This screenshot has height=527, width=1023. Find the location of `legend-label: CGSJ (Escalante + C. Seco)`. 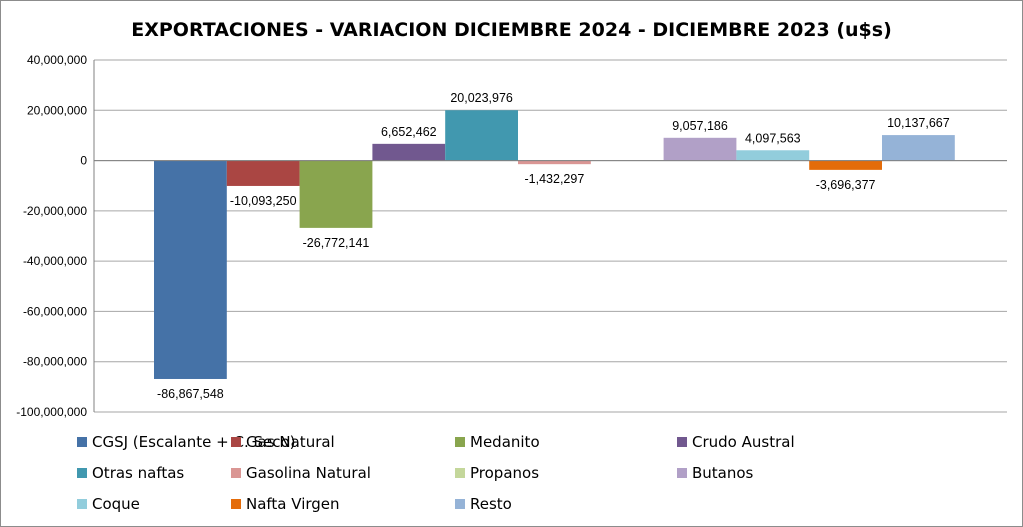

legend-label: CGSJ (Escalante + C. Seco) is located at coordinates (194, 442).